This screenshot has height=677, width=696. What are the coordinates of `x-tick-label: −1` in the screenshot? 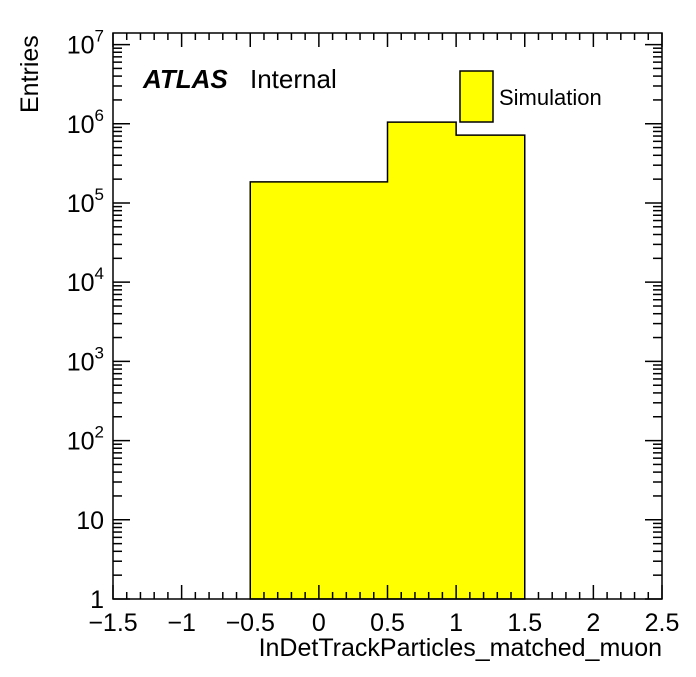 It's located at (181, 623).